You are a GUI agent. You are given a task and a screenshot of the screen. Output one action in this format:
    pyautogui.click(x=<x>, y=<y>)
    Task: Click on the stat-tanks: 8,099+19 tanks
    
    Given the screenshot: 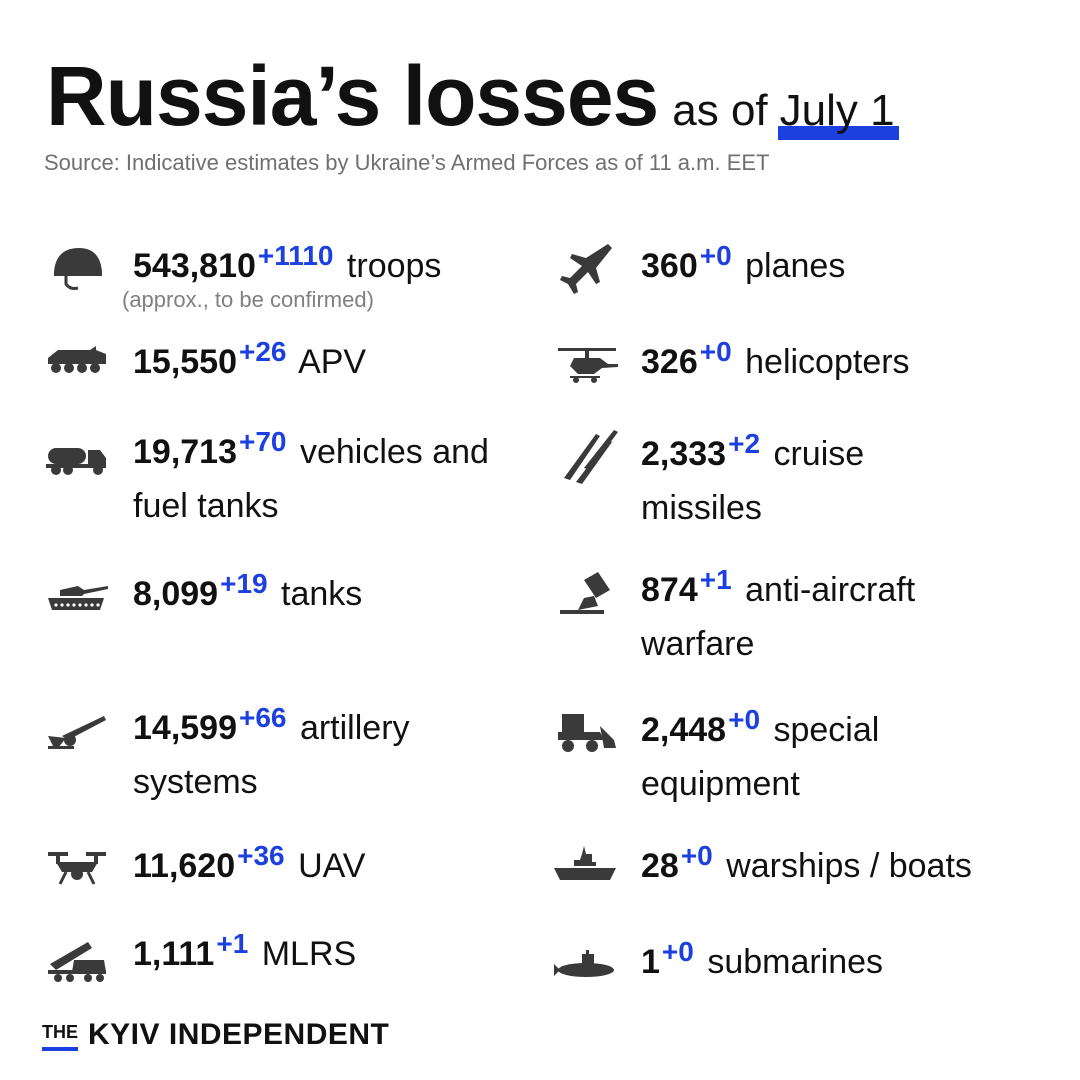 What is the action you would take?
    pyautogui.click(x=247, y=595)
    